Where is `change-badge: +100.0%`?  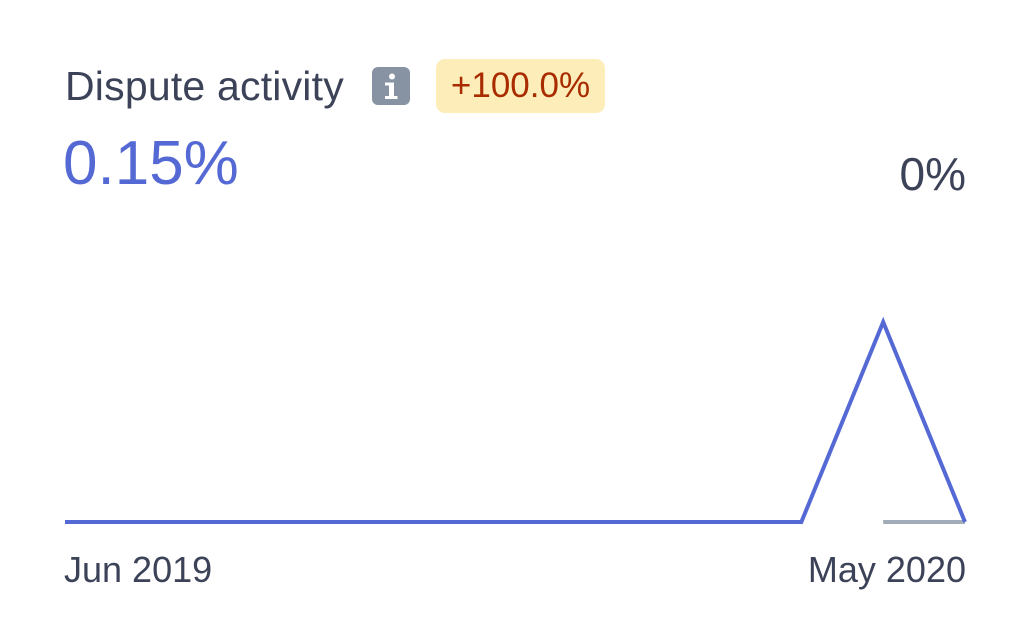
change-badge: +100.0% is located at coordinates (520, 86).